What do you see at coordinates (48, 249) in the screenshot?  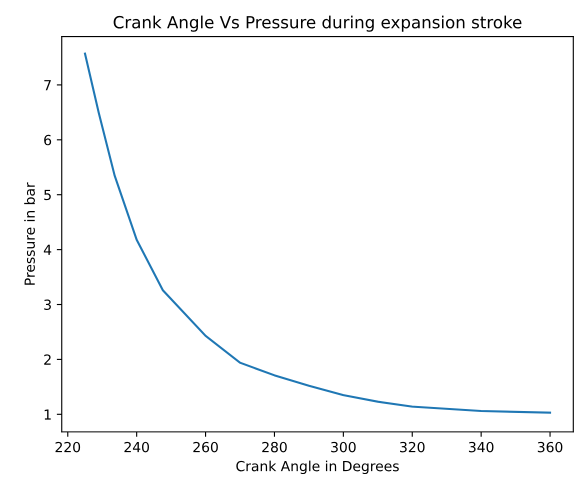 I see `y-tick-label: 4` at bounding box center [48, 249].